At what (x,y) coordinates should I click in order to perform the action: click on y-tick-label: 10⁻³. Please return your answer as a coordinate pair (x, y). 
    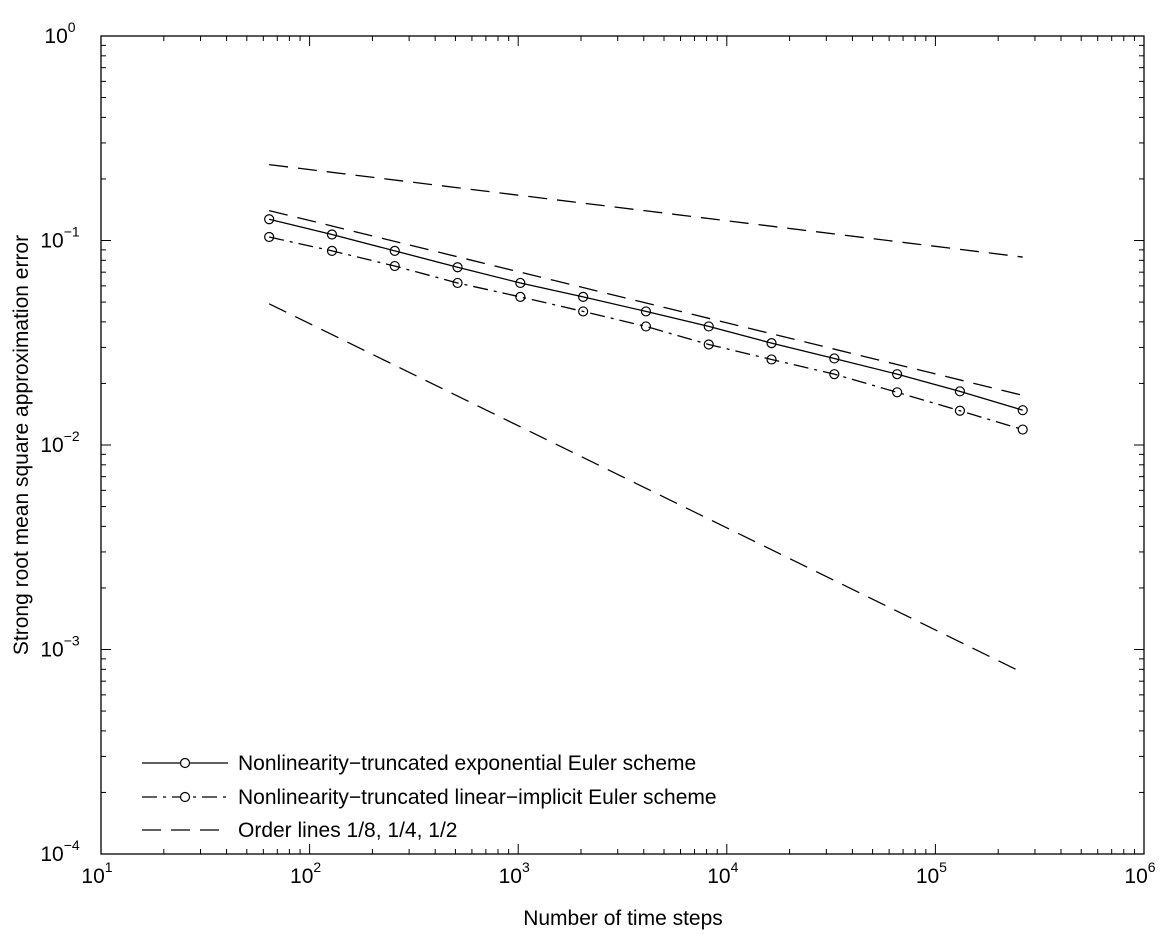
    Looking at the image, I should click on (60, 647).